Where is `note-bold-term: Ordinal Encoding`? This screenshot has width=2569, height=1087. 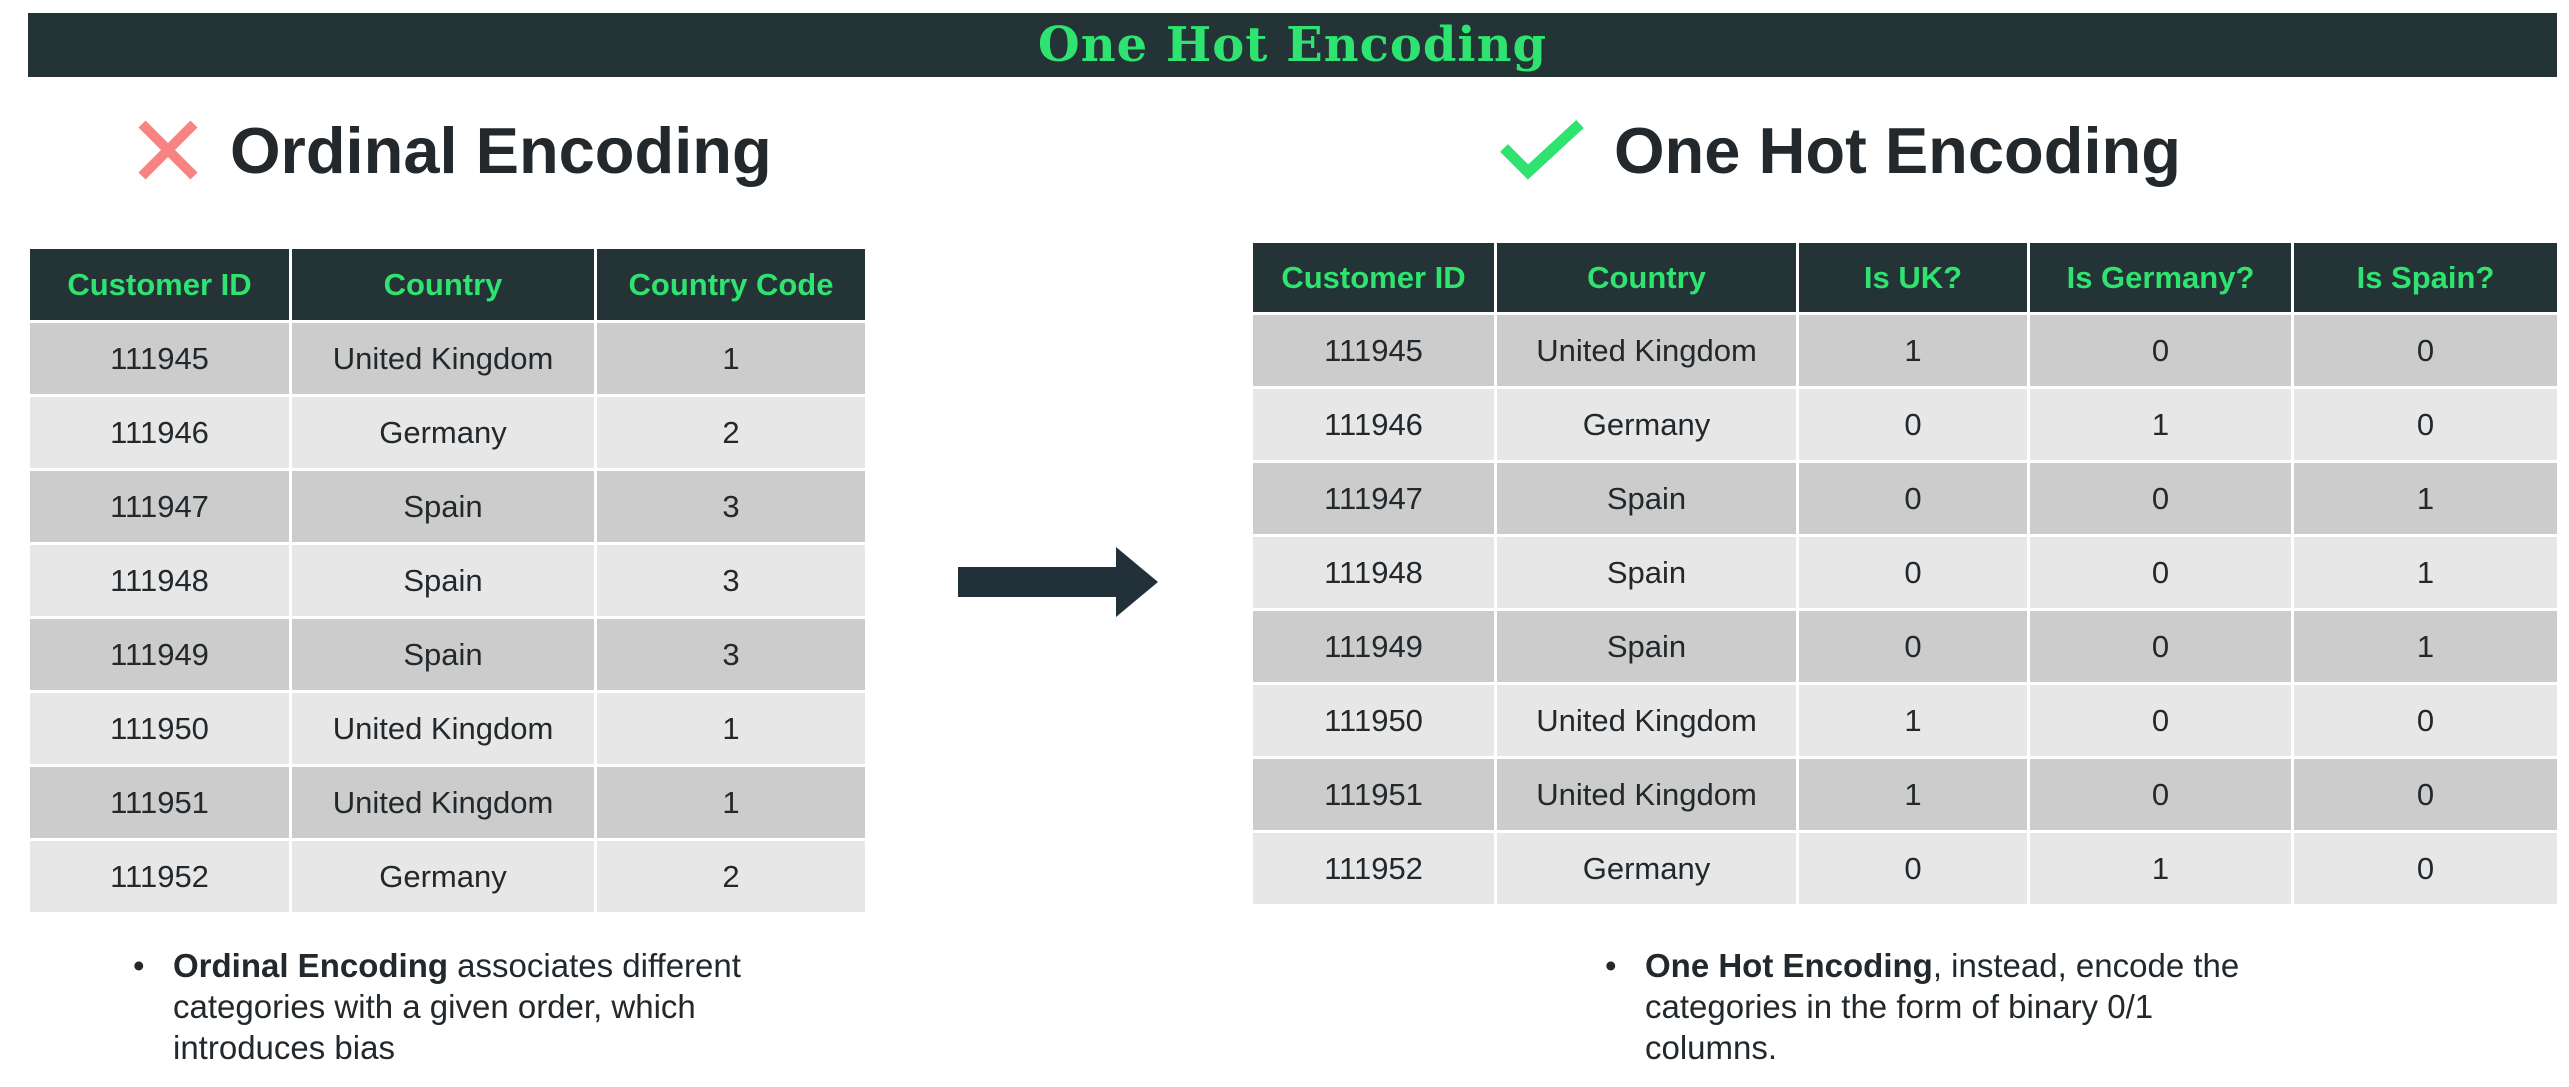 note-bold-term: Ordinal Encoding is located at coordinates (311, 965).